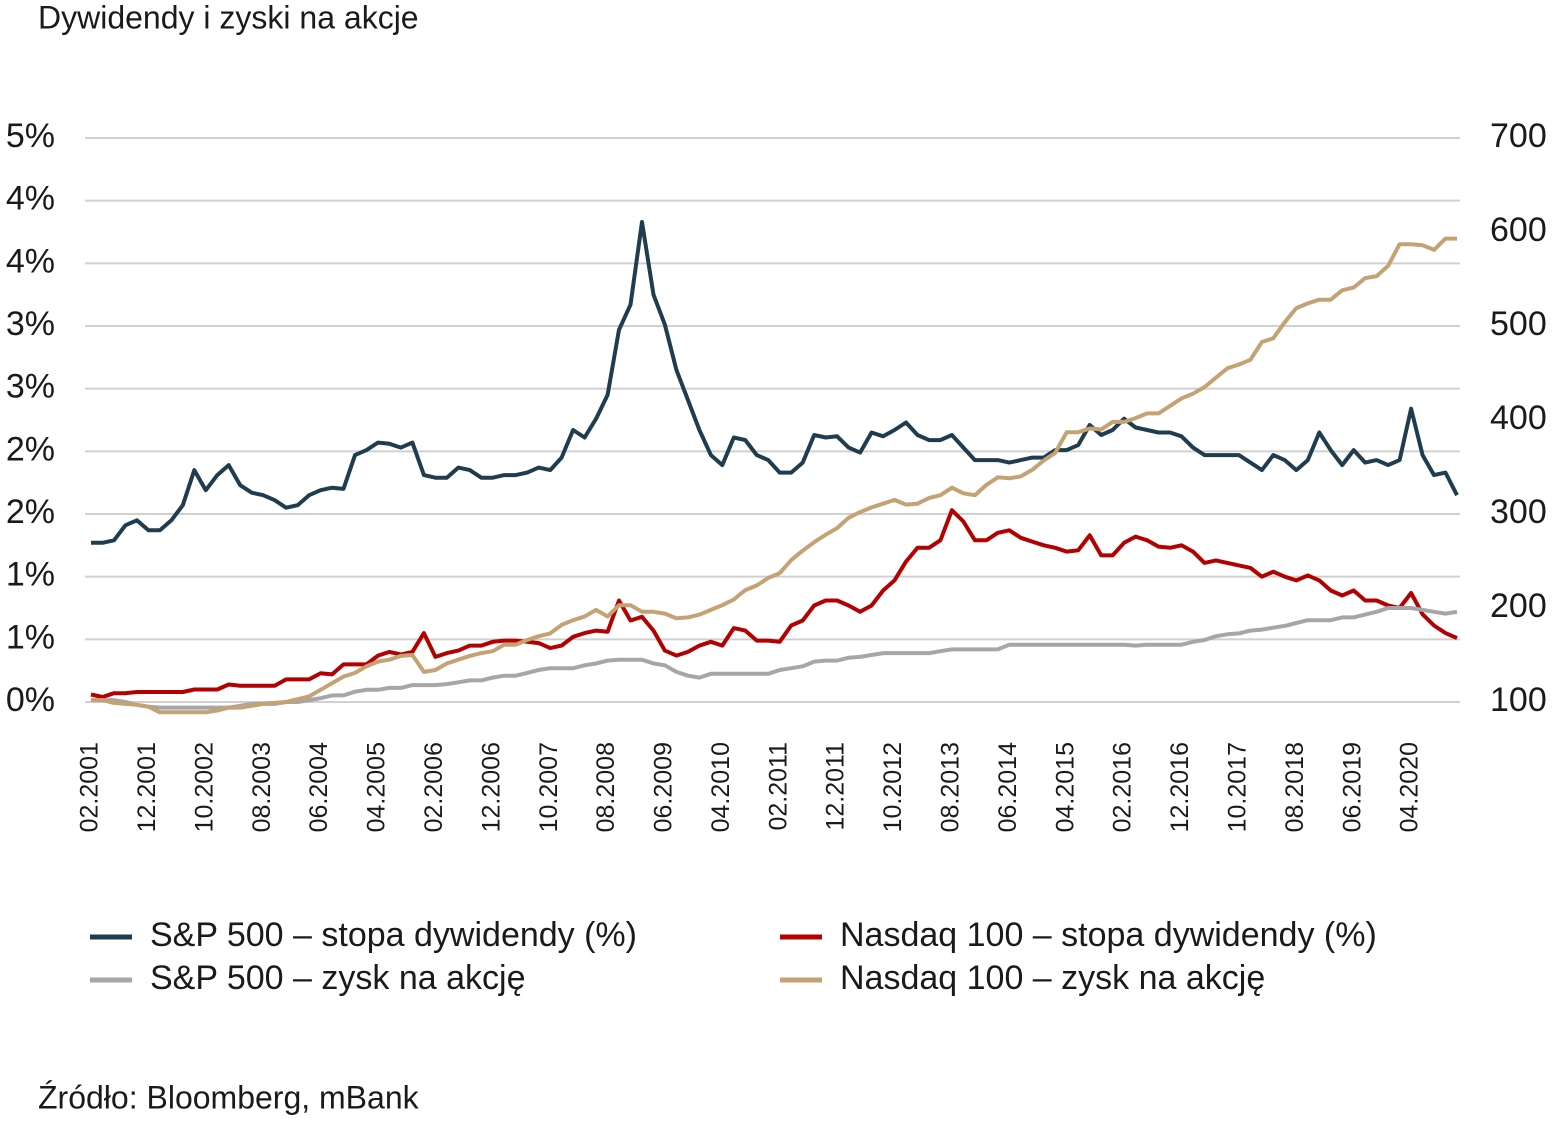 This screenshot has width=1566, height=1121. Describe the element at coordinates (90, 787) in the screenshot. I see `x-tick-label: 02.2001` at that location.